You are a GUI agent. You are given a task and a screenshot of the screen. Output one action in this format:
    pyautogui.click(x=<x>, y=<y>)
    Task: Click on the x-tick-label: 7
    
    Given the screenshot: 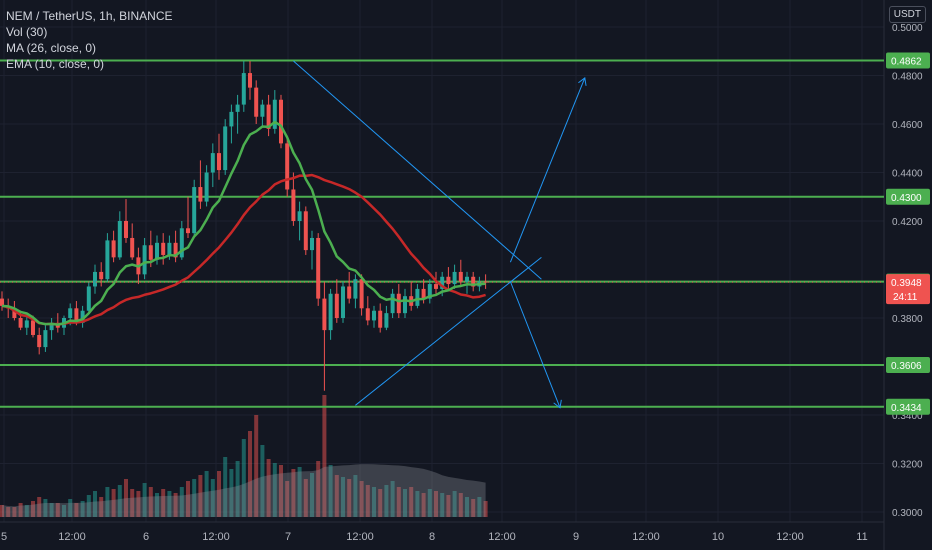 What is the action you would take?
    pyautogui.click(x=288, y=537)
    